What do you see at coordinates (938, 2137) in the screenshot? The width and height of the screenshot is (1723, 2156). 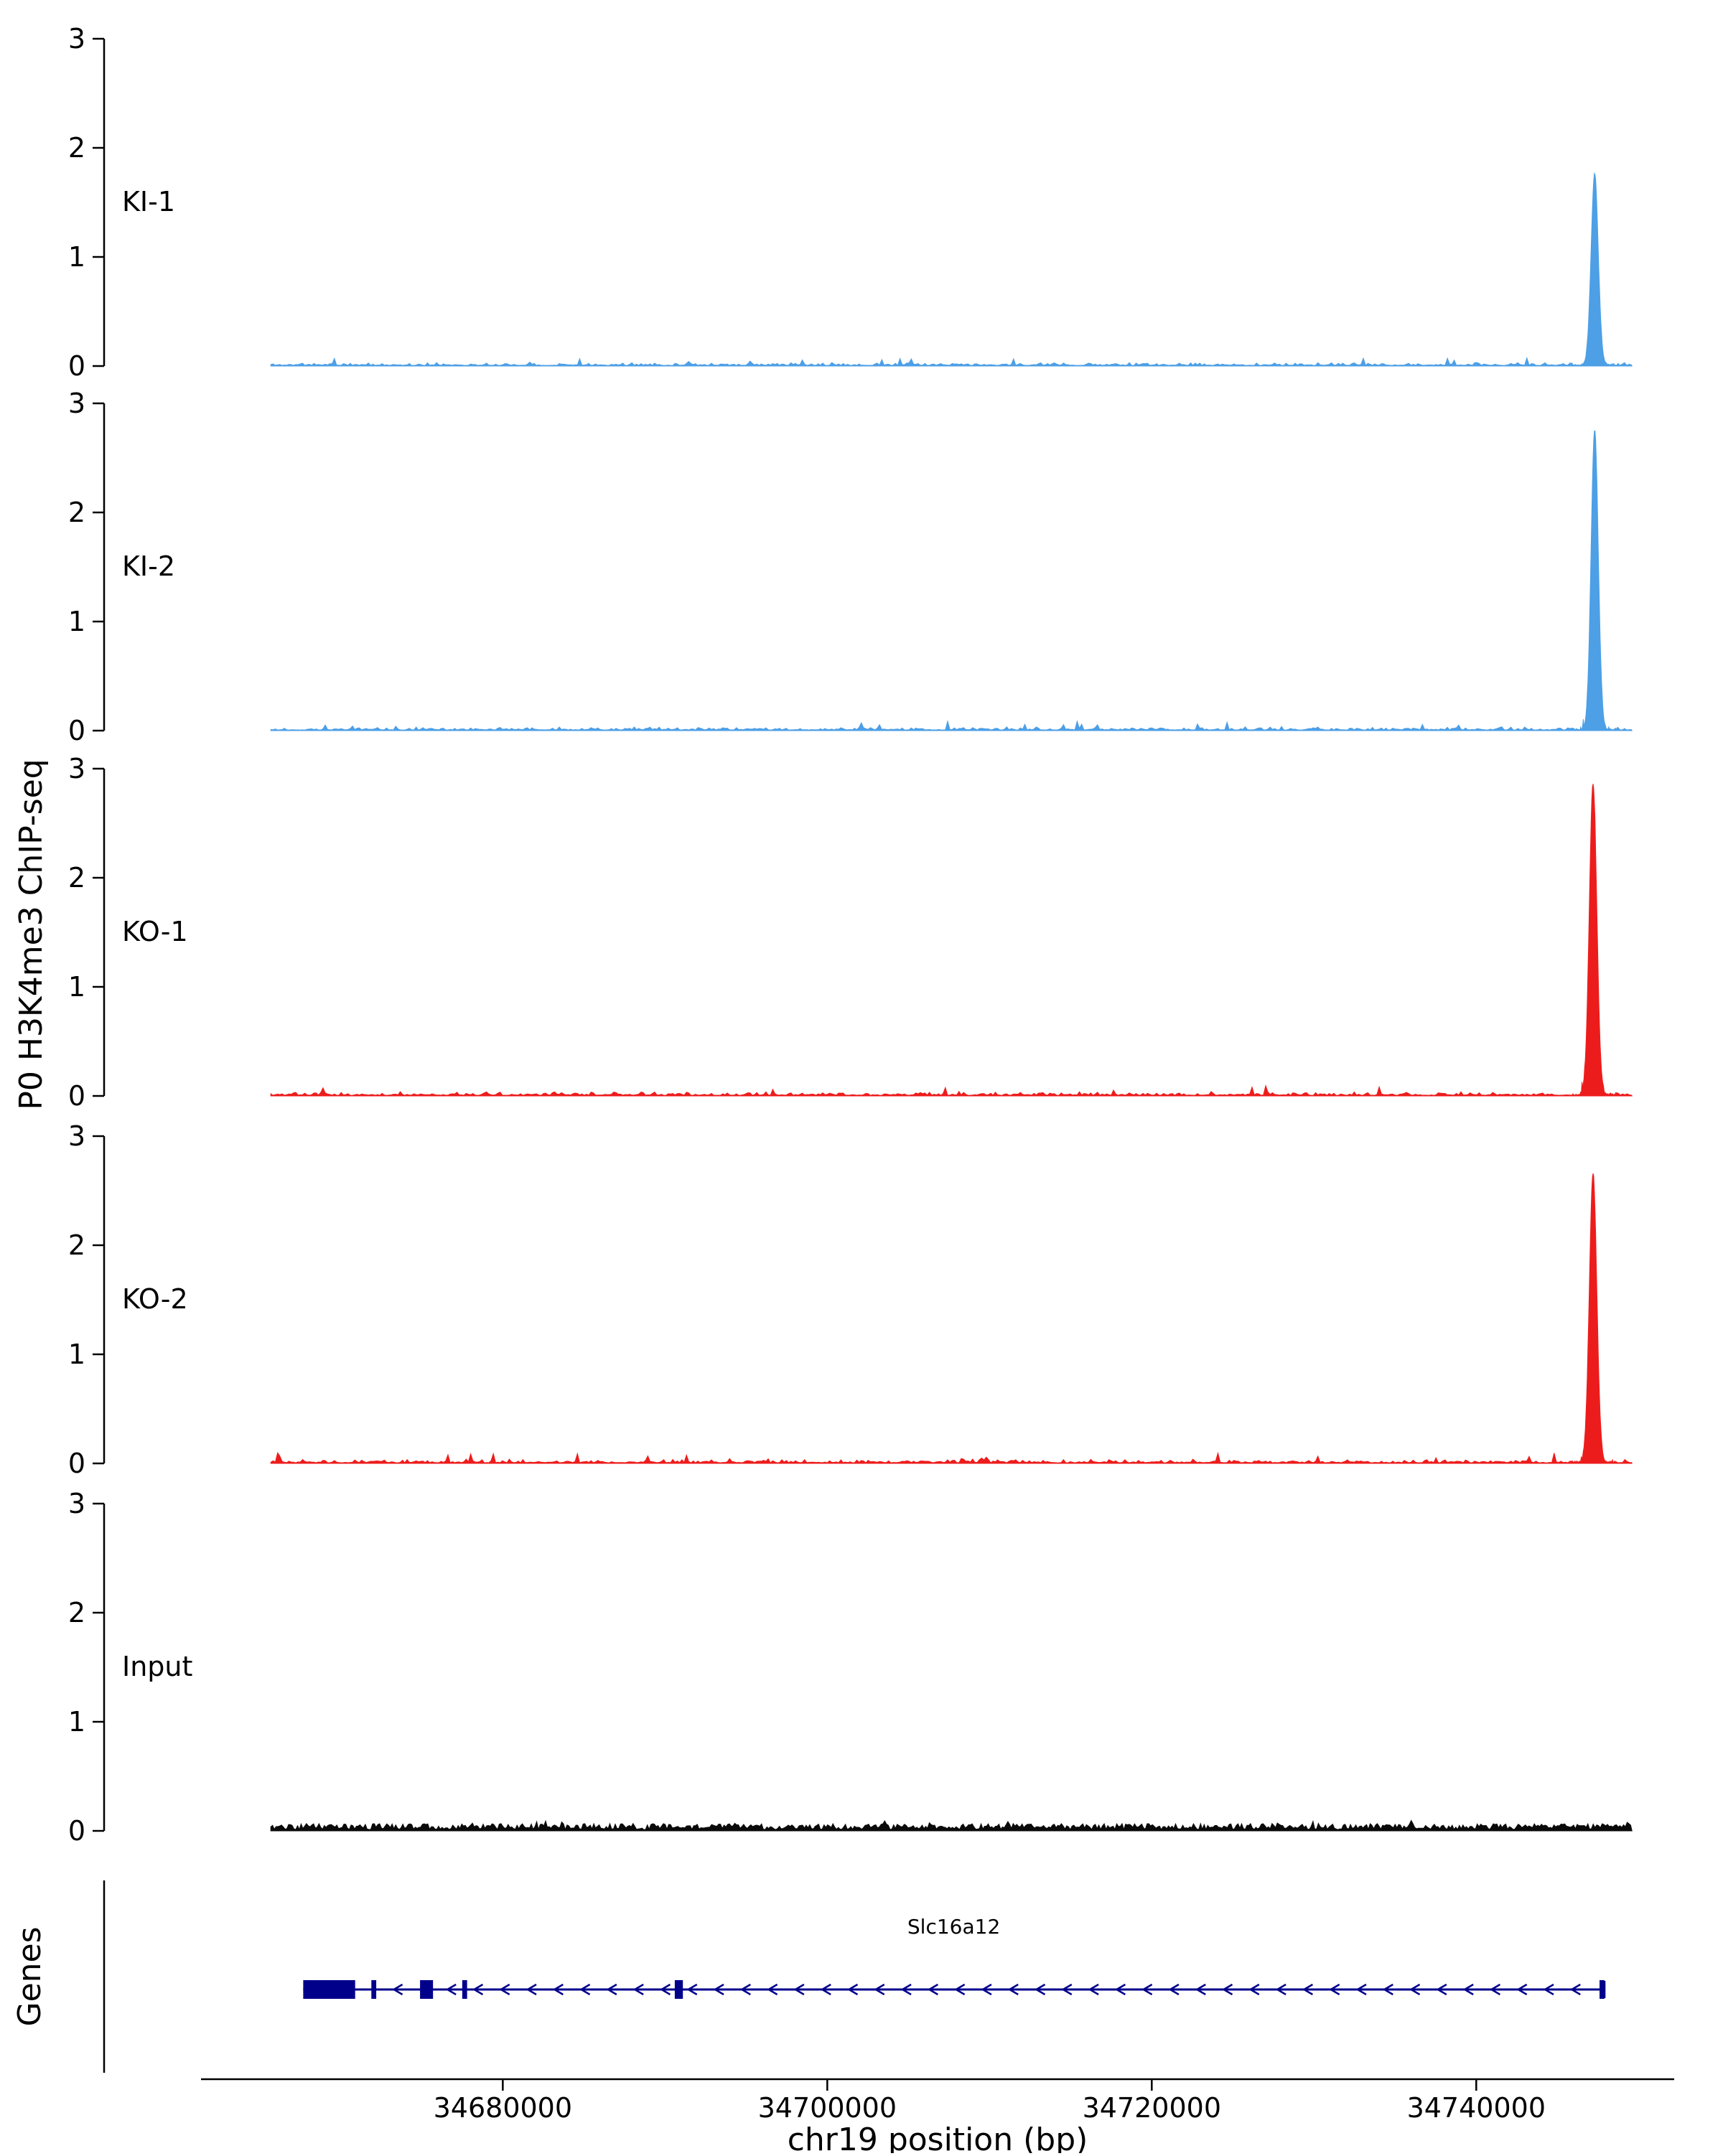 I see `x-axis-title: chr19 position (bp)` at bounding box center [938, 2137].